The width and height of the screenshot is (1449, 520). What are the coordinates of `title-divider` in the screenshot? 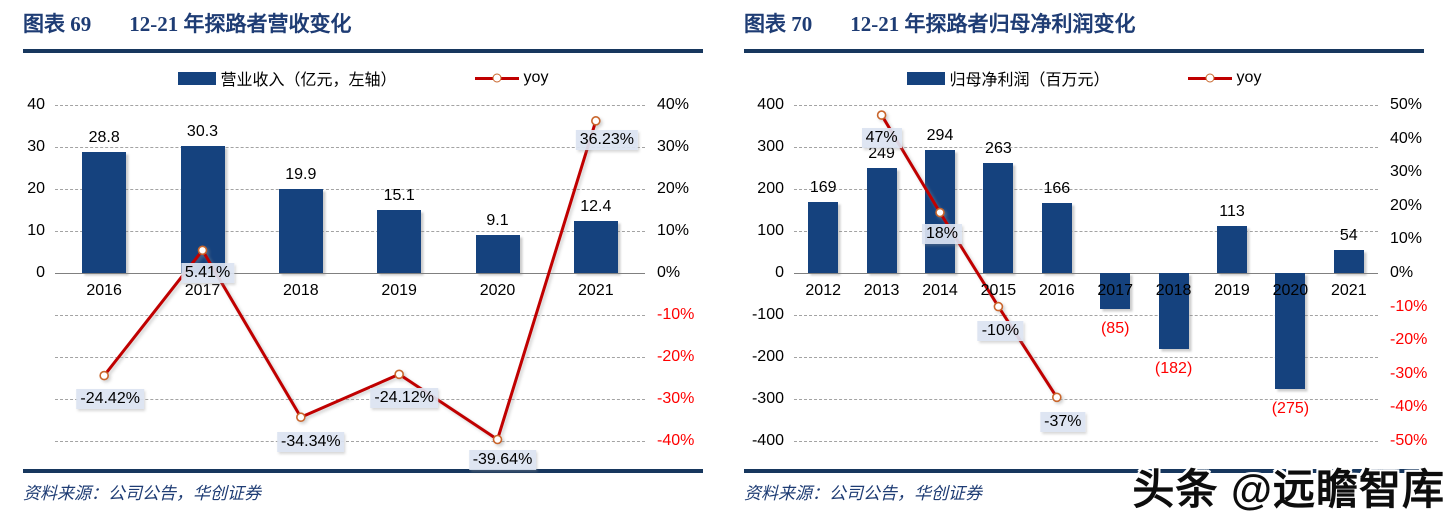 It's located at (1084, 51).